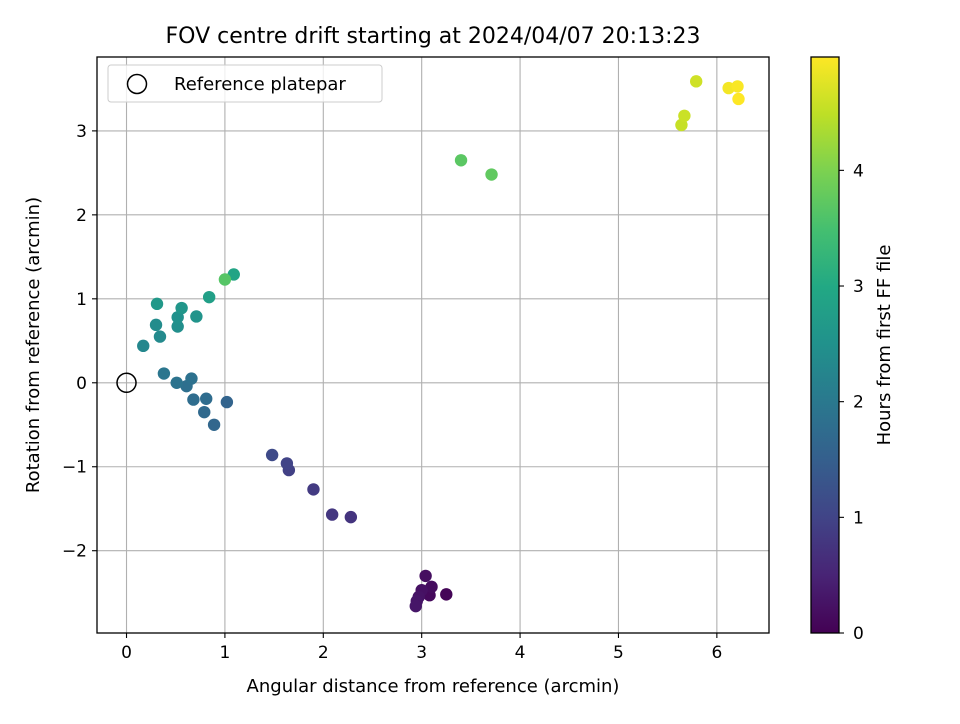 This screenshot has width=960, height=724. What do you see at coordinates (126, 653) in the screenshot?
I see `x-tick-label: 0` at bounding box center [126, 653].